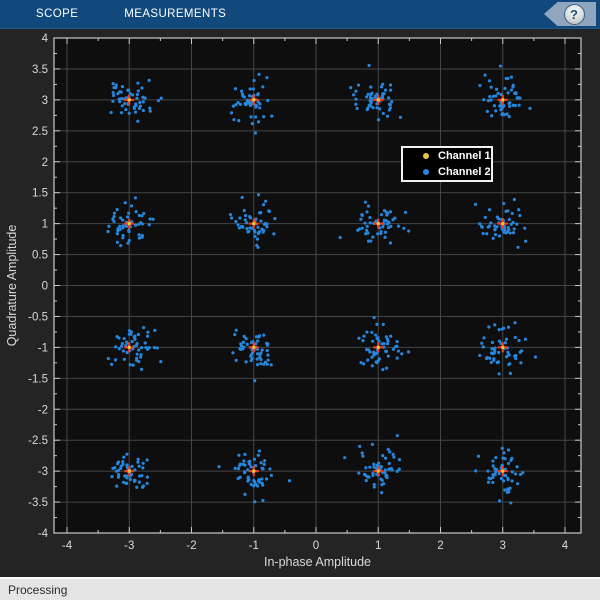 This screenshot has width=600, height=600. What do you see at coordinates (40, 132) in the screenshot?
I see `y-tick-label: 2.5` at bounding box center [40, 132].